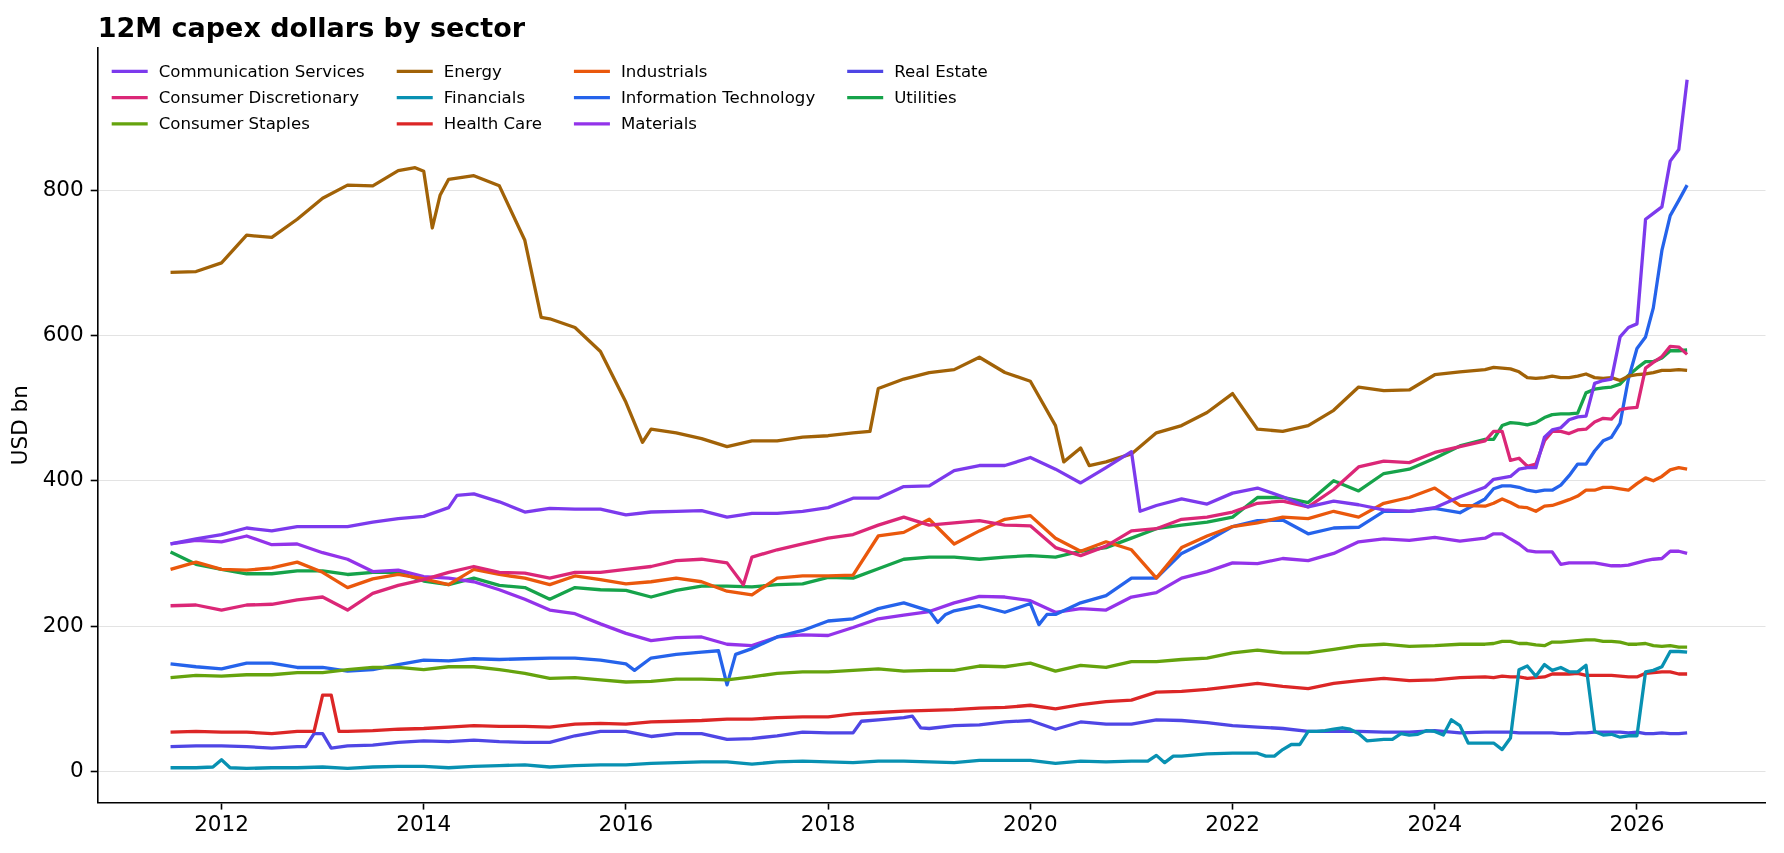  What do you see at coordinates (492, 124) in the screenshot?
I see `legend-label: Health Care` at bounding box center [492, 124].